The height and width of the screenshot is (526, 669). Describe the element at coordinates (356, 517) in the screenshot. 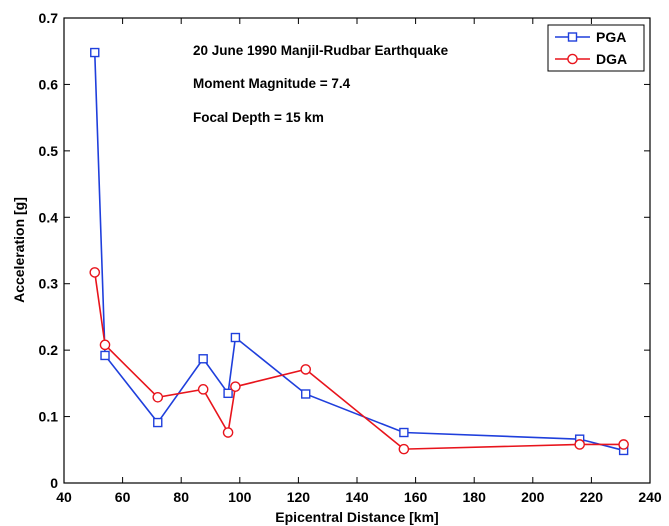

I see `x-axis-label: Epicentral Distance [km]` at that location.